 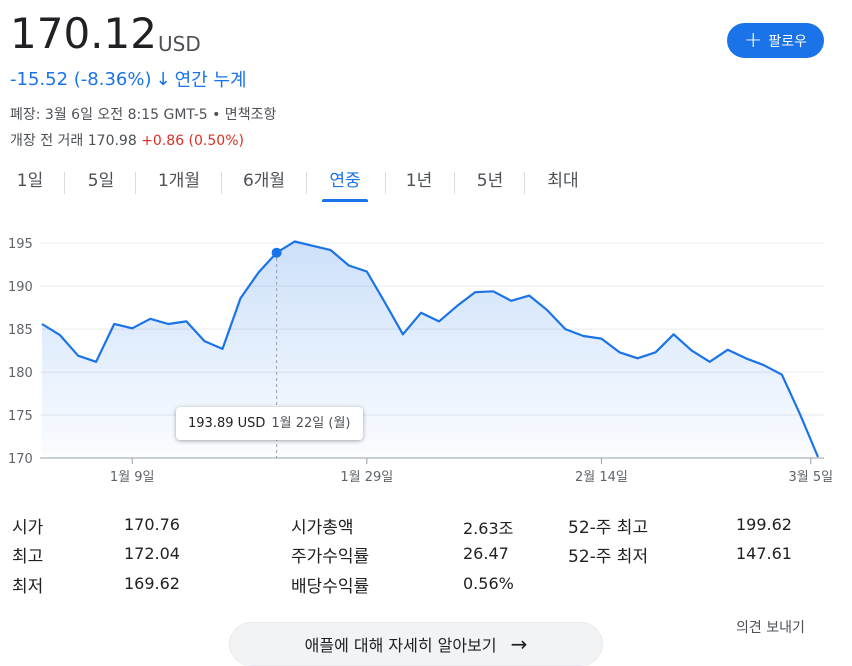 What do you see at coordinates (810, 477) in the screenshot?
I see `x-tick-label: 3월 5일` at bounding box center [810, 477].